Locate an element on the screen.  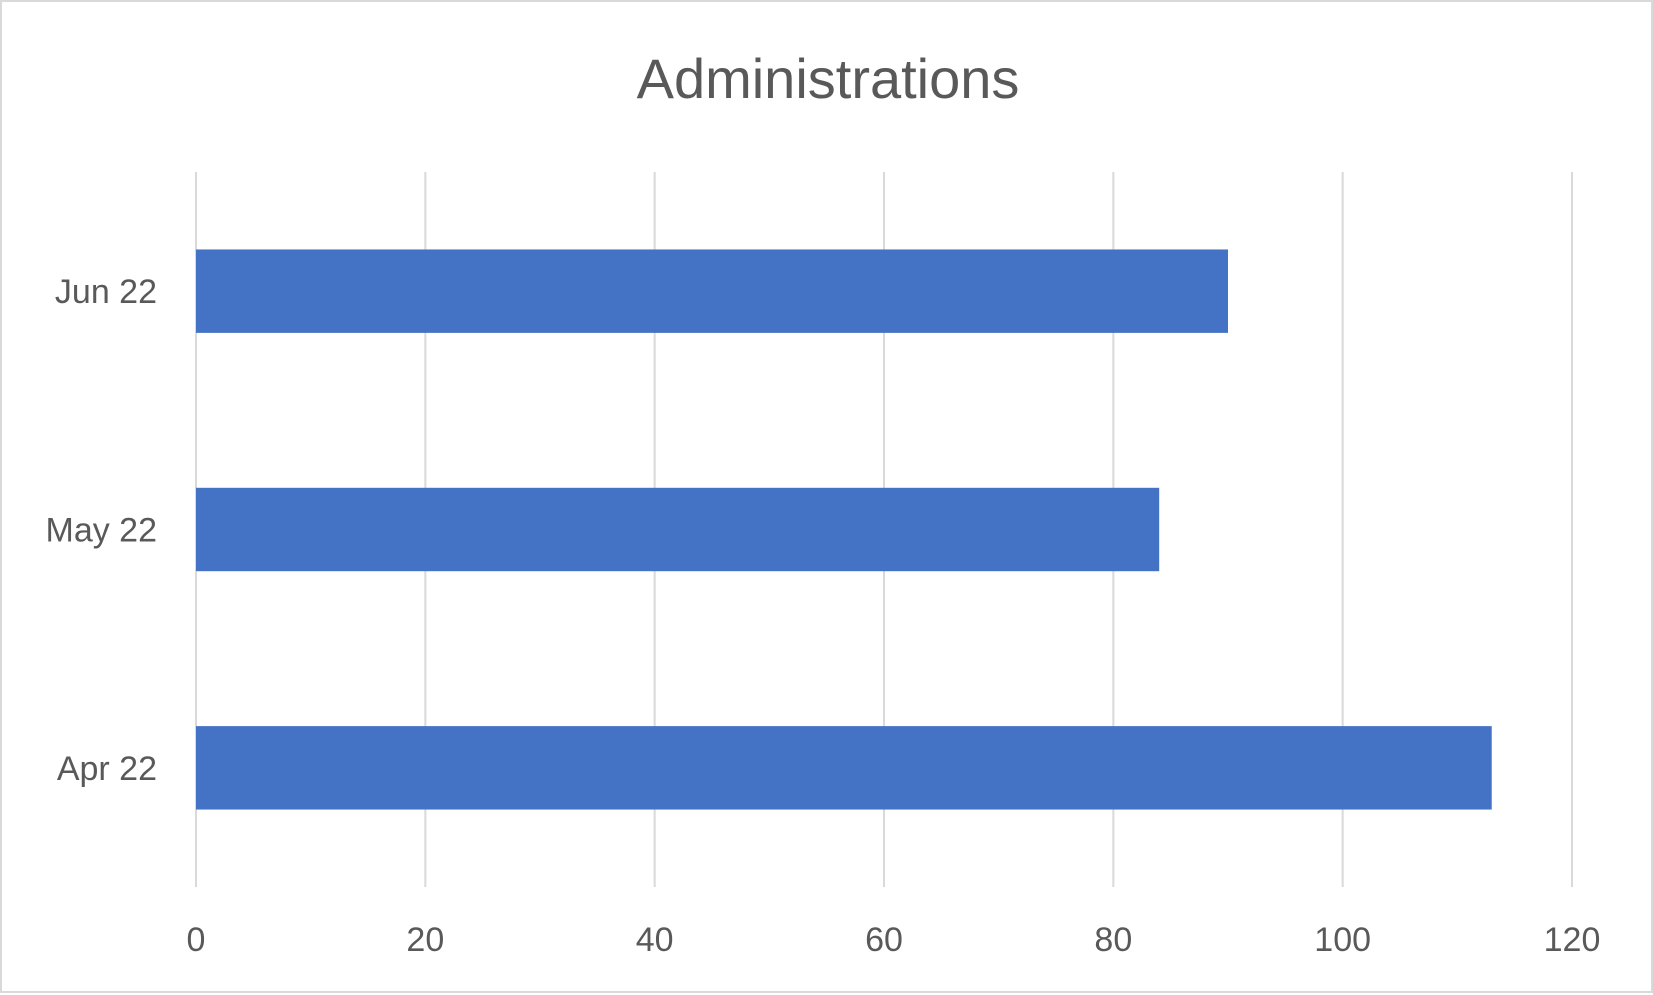
x-tick-label: 120 is located at coordinates (1572, 940).